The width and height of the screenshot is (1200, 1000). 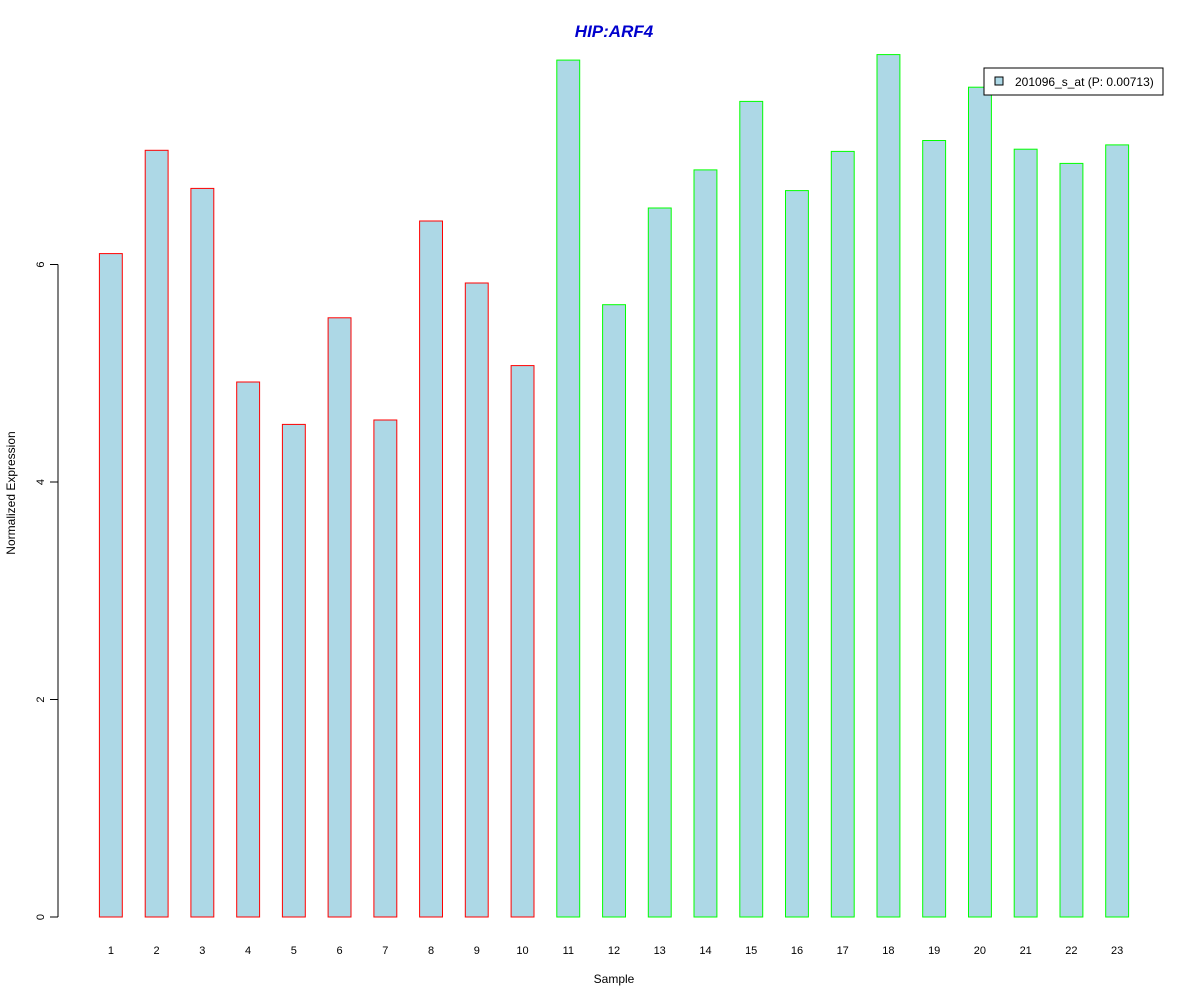 What do you see at coordinates (797, 951) in the screenshot?
I see `x-tick-label: 16` at bounding box center [797, 951].